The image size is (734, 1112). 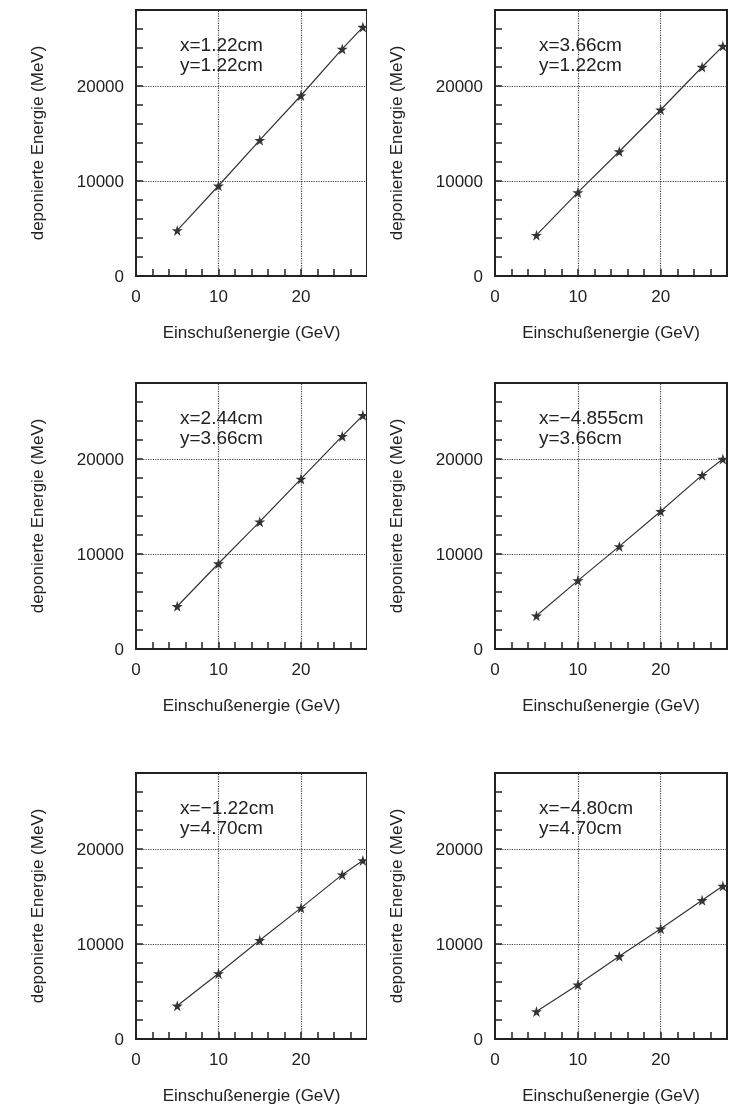 What do you see at coordinates (227, 807) in the screenshot?
I see `annotation: x=−1.22cm` at bounding box center [227, 807].